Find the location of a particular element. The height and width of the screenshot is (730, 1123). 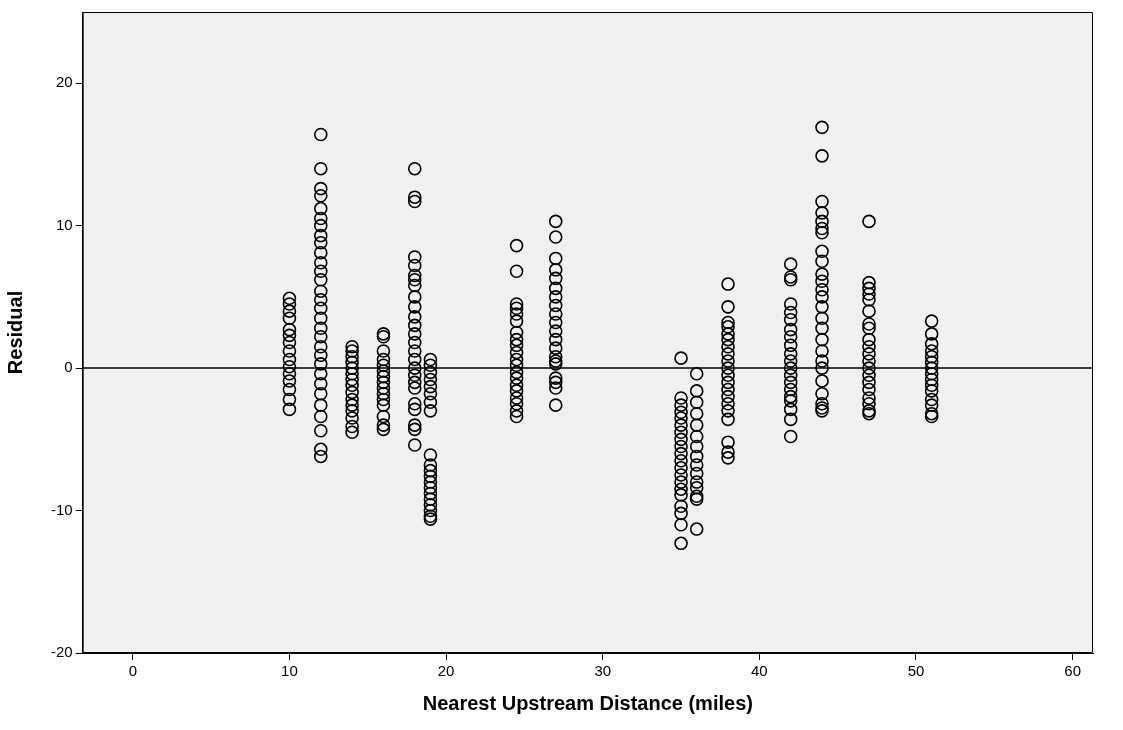

x-tick-label: 10 is located at coordinates (289, 671).